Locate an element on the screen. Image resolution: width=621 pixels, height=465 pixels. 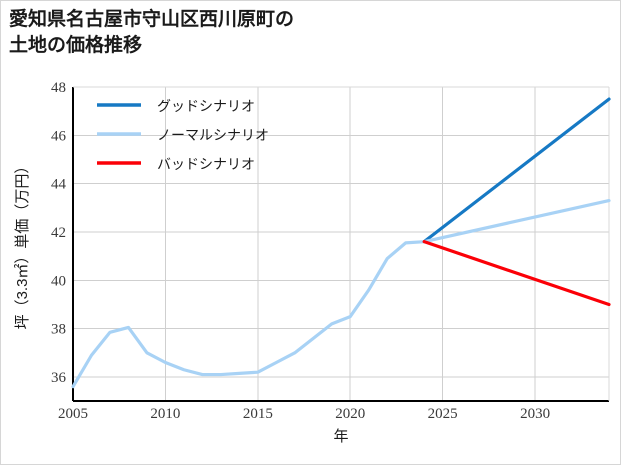
y-tick-label-48: 48 is located at coordinates (58, 88).